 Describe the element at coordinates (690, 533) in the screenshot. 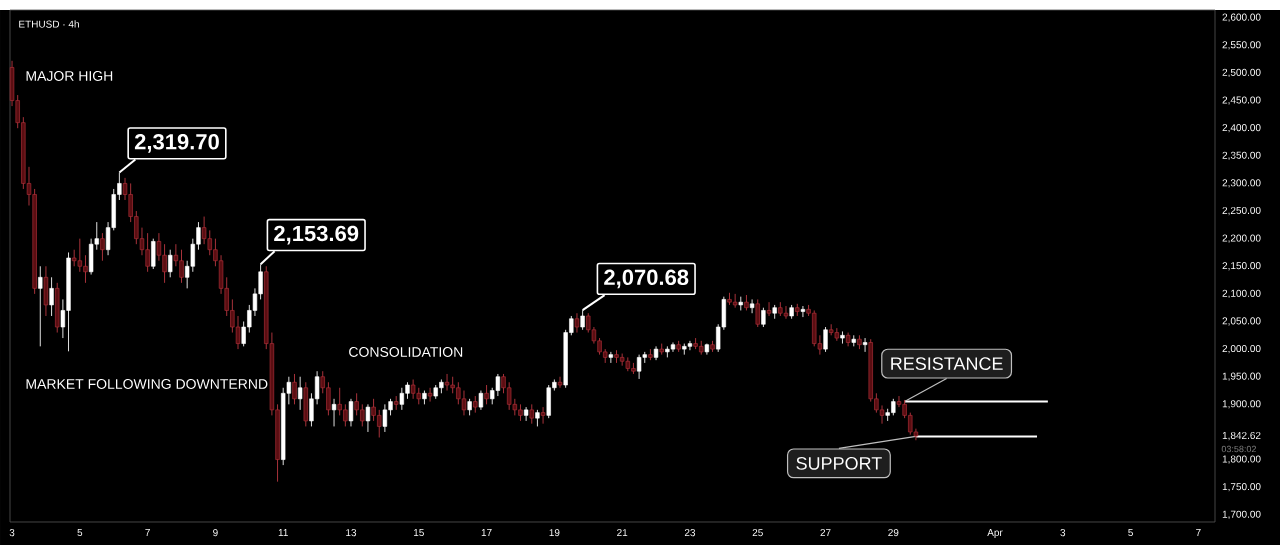

I see `x-tick-label: 23` at that location.